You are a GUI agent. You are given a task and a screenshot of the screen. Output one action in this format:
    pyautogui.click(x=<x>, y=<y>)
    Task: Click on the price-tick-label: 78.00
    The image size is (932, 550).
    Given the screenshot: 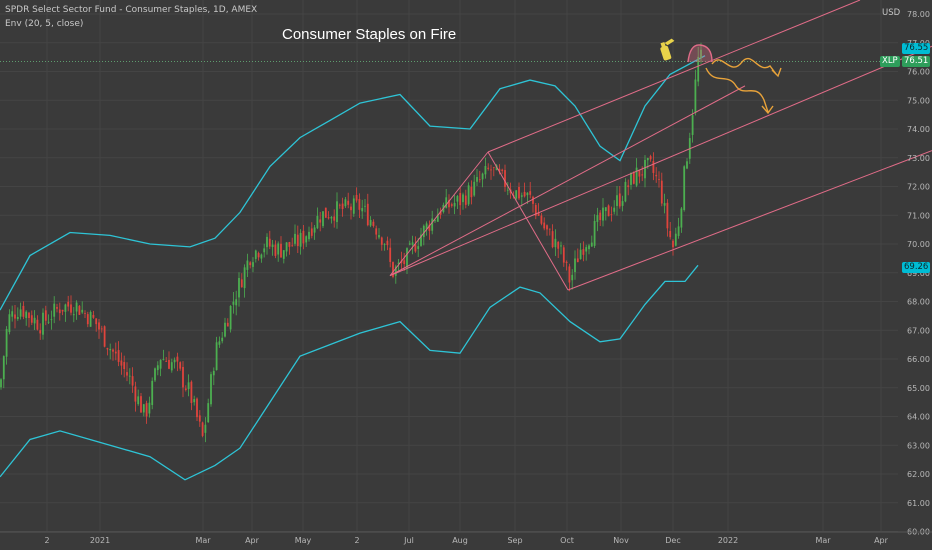 What is the action you would take?
    pyautogui.click(x=918, y=14)
    